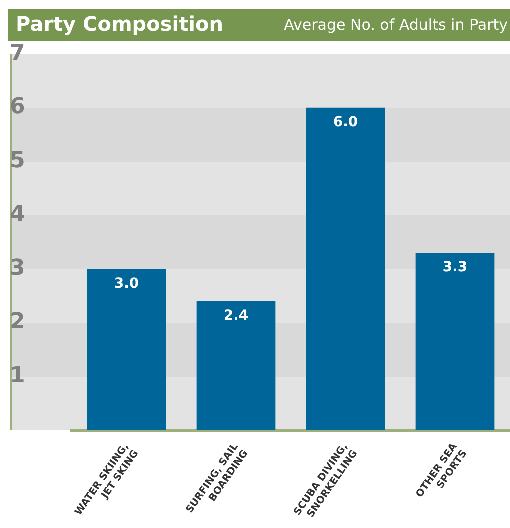  Describe the element at coordinates (396, 25) in the screenshot. I see `chart-subtitle: Average No. of Adults in Party` at that location.